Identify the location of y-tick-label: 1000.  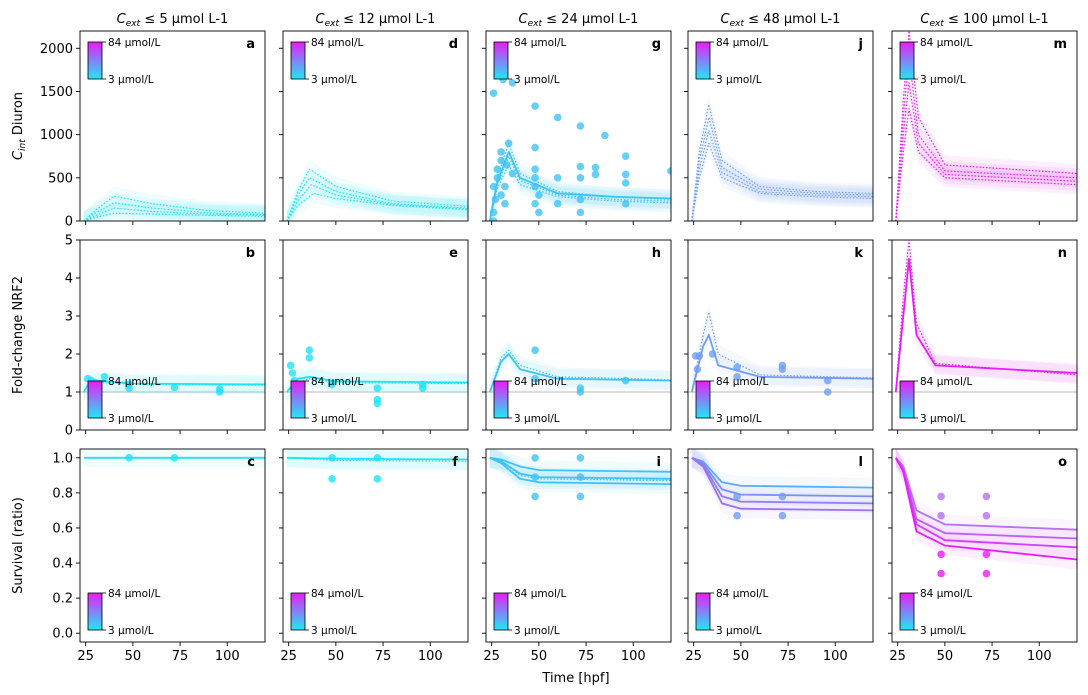
(56, 135).